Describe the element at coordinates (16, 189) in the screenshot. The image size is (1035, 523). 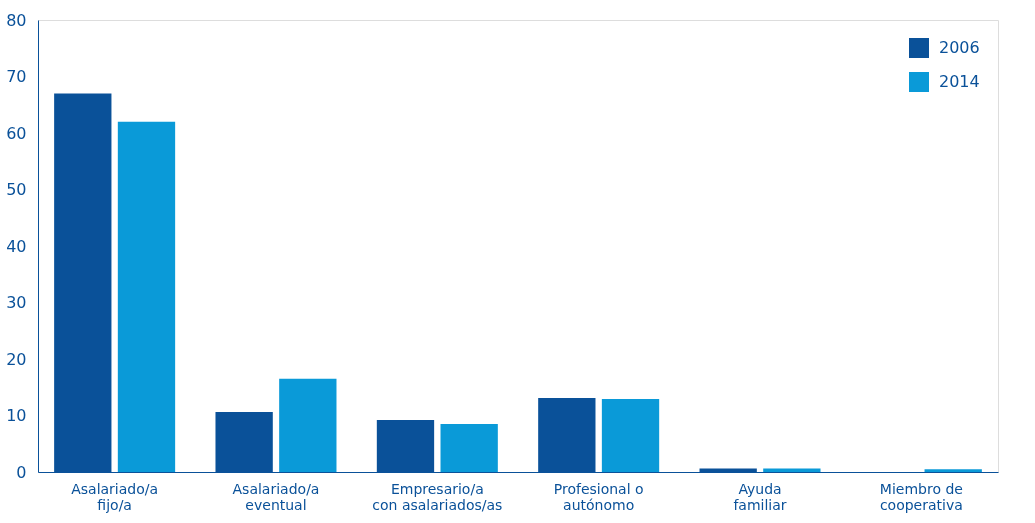
I see `y-tick-label: 50` at that location.